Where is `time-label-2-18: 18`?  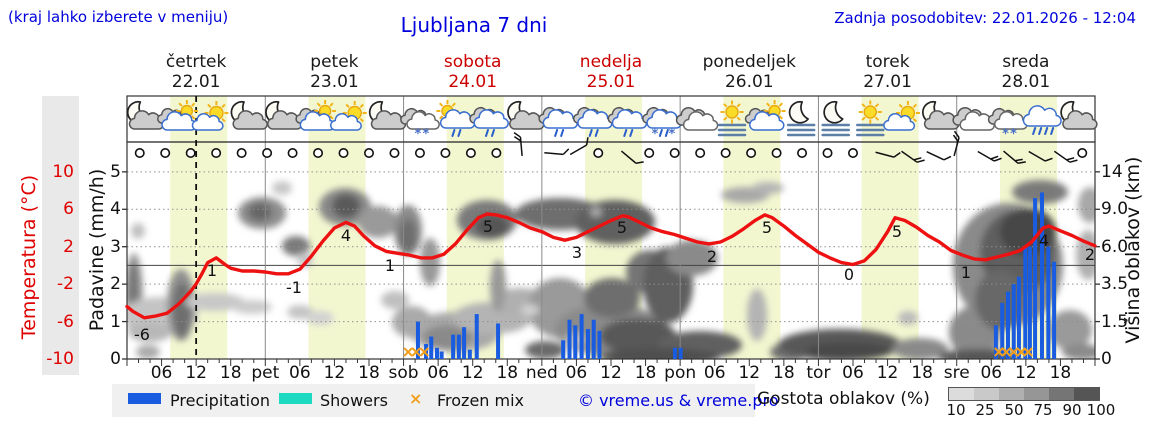
time-label-2-18: 18 is located at coordinates (507, 373).